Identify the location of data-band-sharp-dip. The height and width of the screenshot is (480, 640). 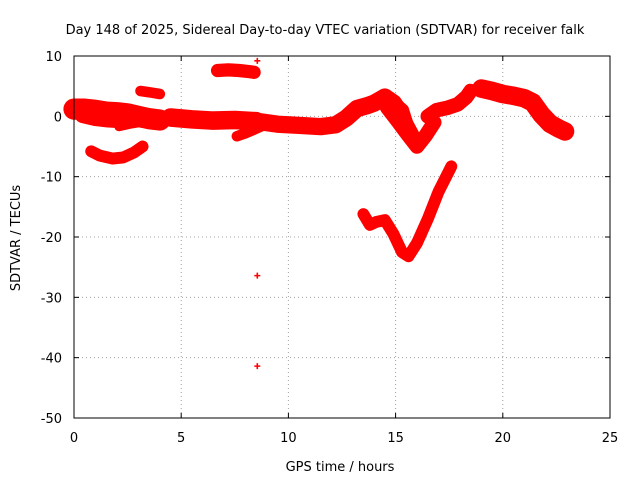
(410, 127).